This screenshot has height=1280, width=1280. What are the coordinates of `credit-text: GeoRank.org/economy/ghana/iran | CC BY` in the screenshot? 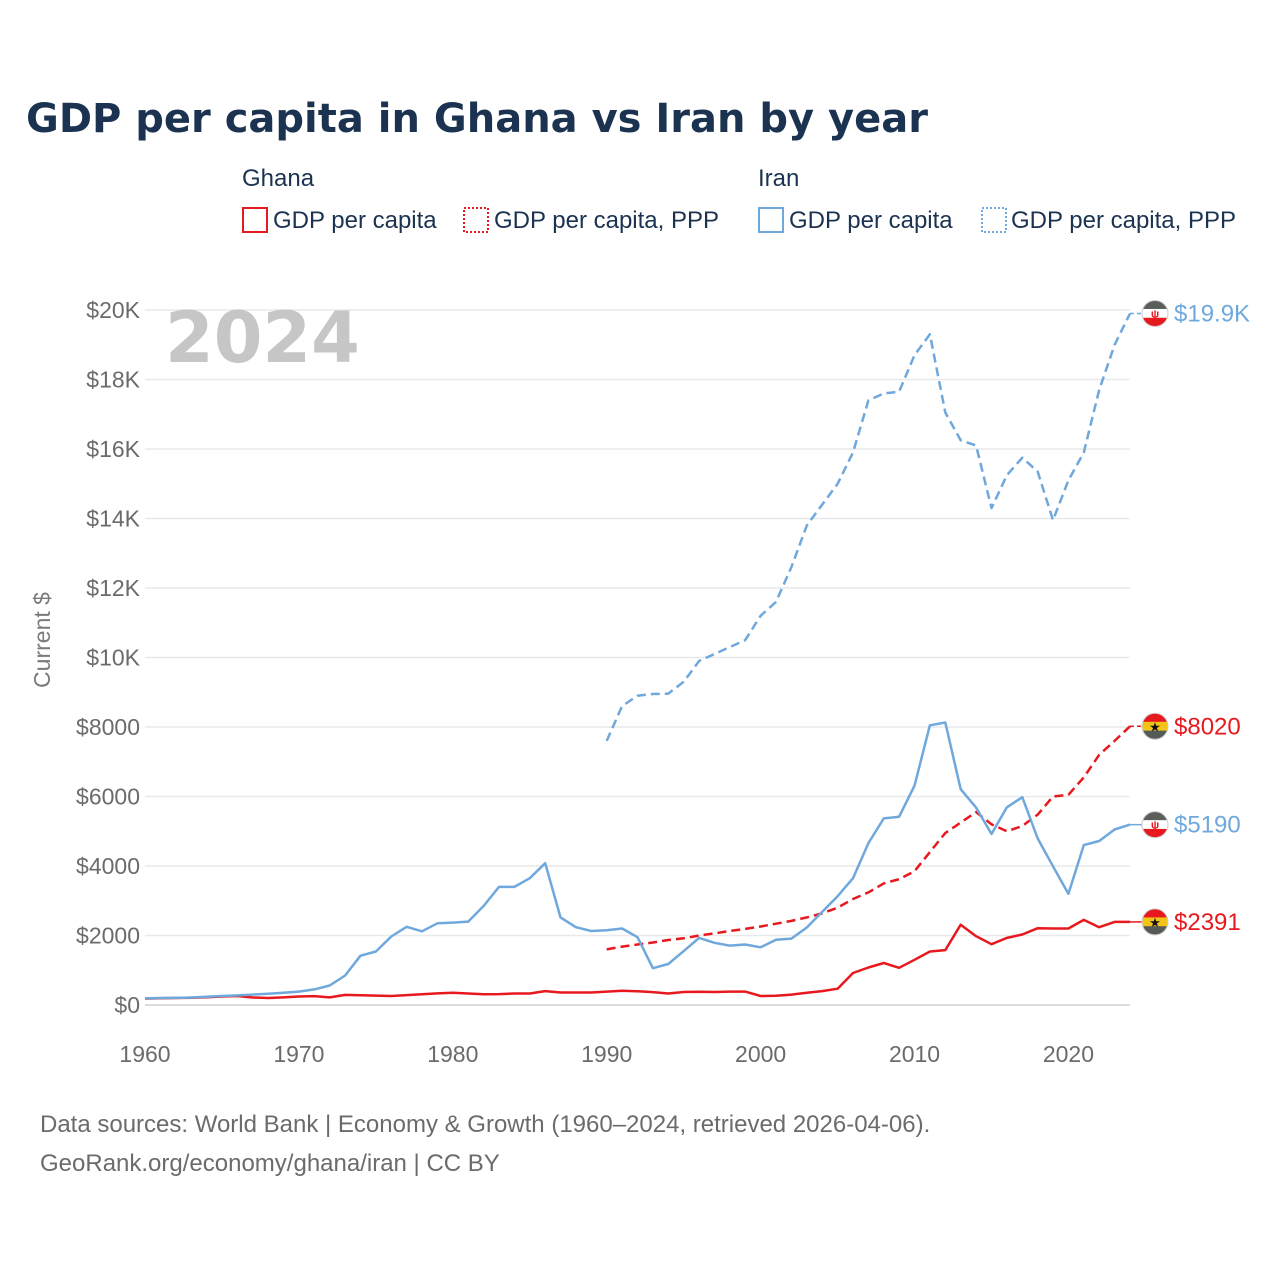 It's located at (270, 1163).